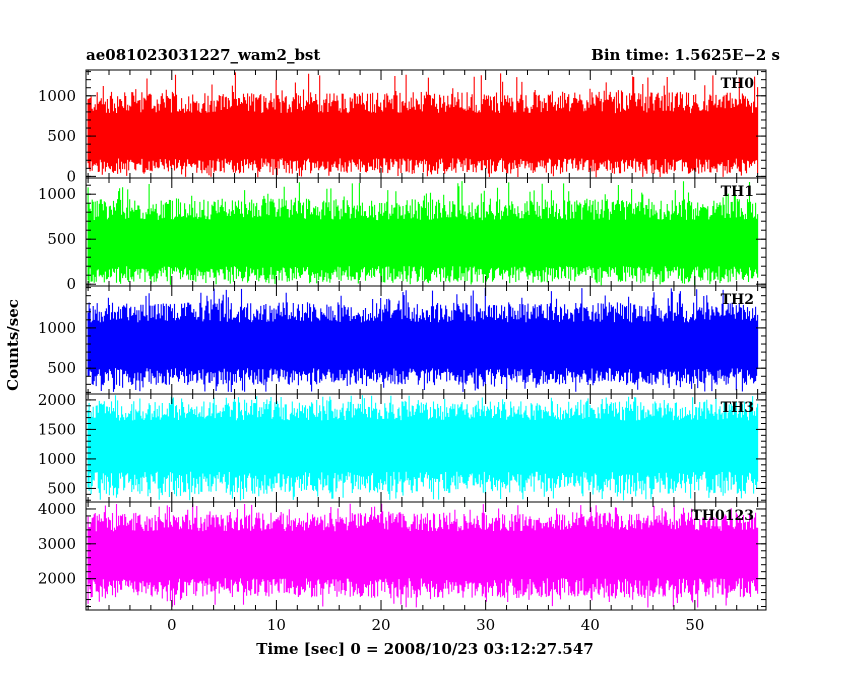 The image size is (850, 680). Describe the element at coordinates (737, 300) in the screenshot. I see `series-label-th2: TH2` at that location.